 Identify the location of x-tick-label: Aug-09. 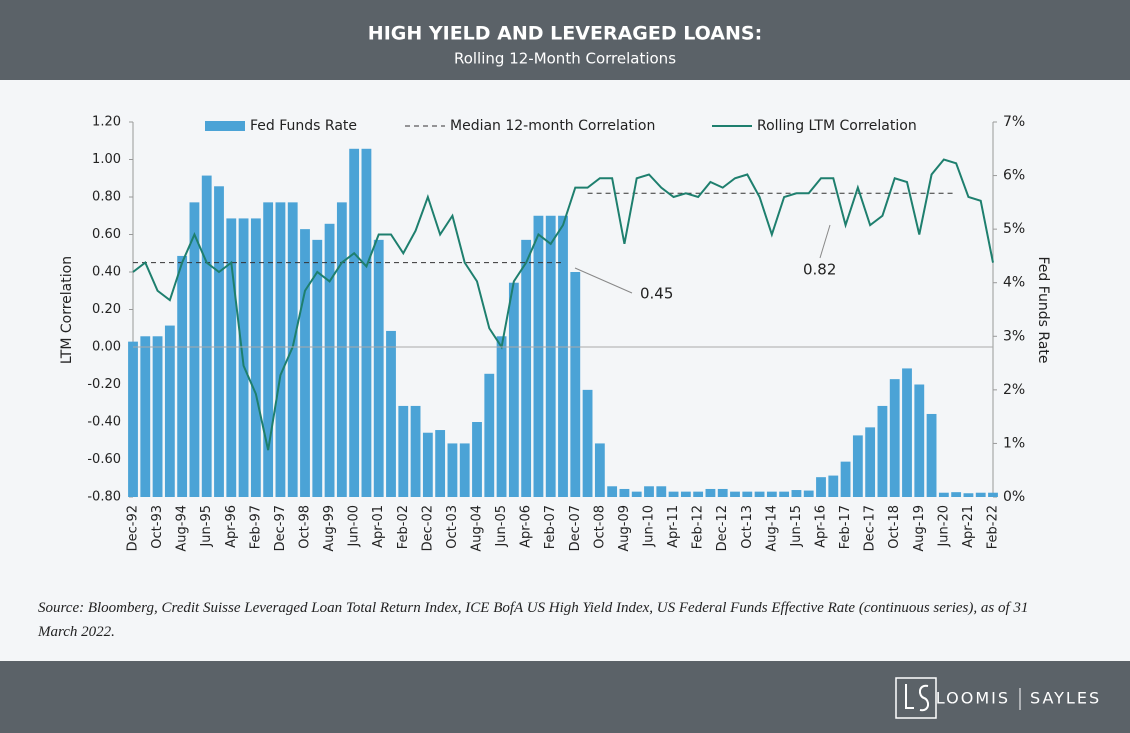
(624, 528).